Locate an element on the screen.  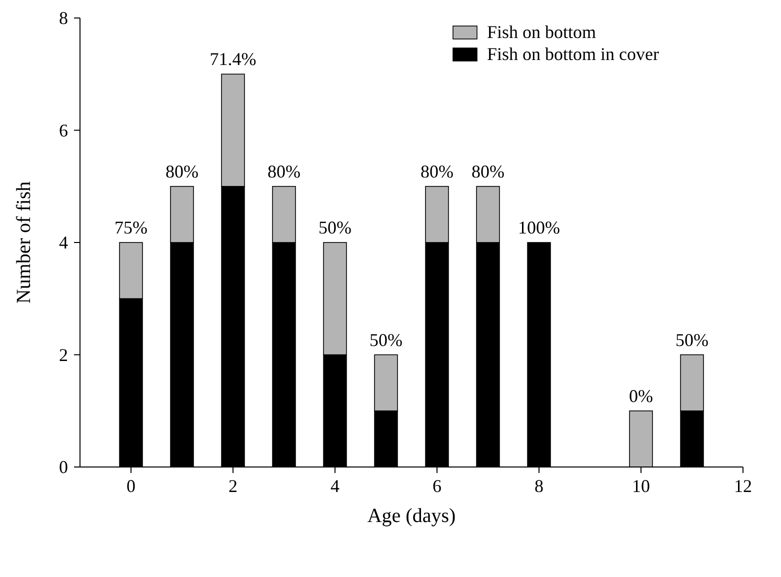
x-tick-label: 8 is located at coordinates (539, 486).